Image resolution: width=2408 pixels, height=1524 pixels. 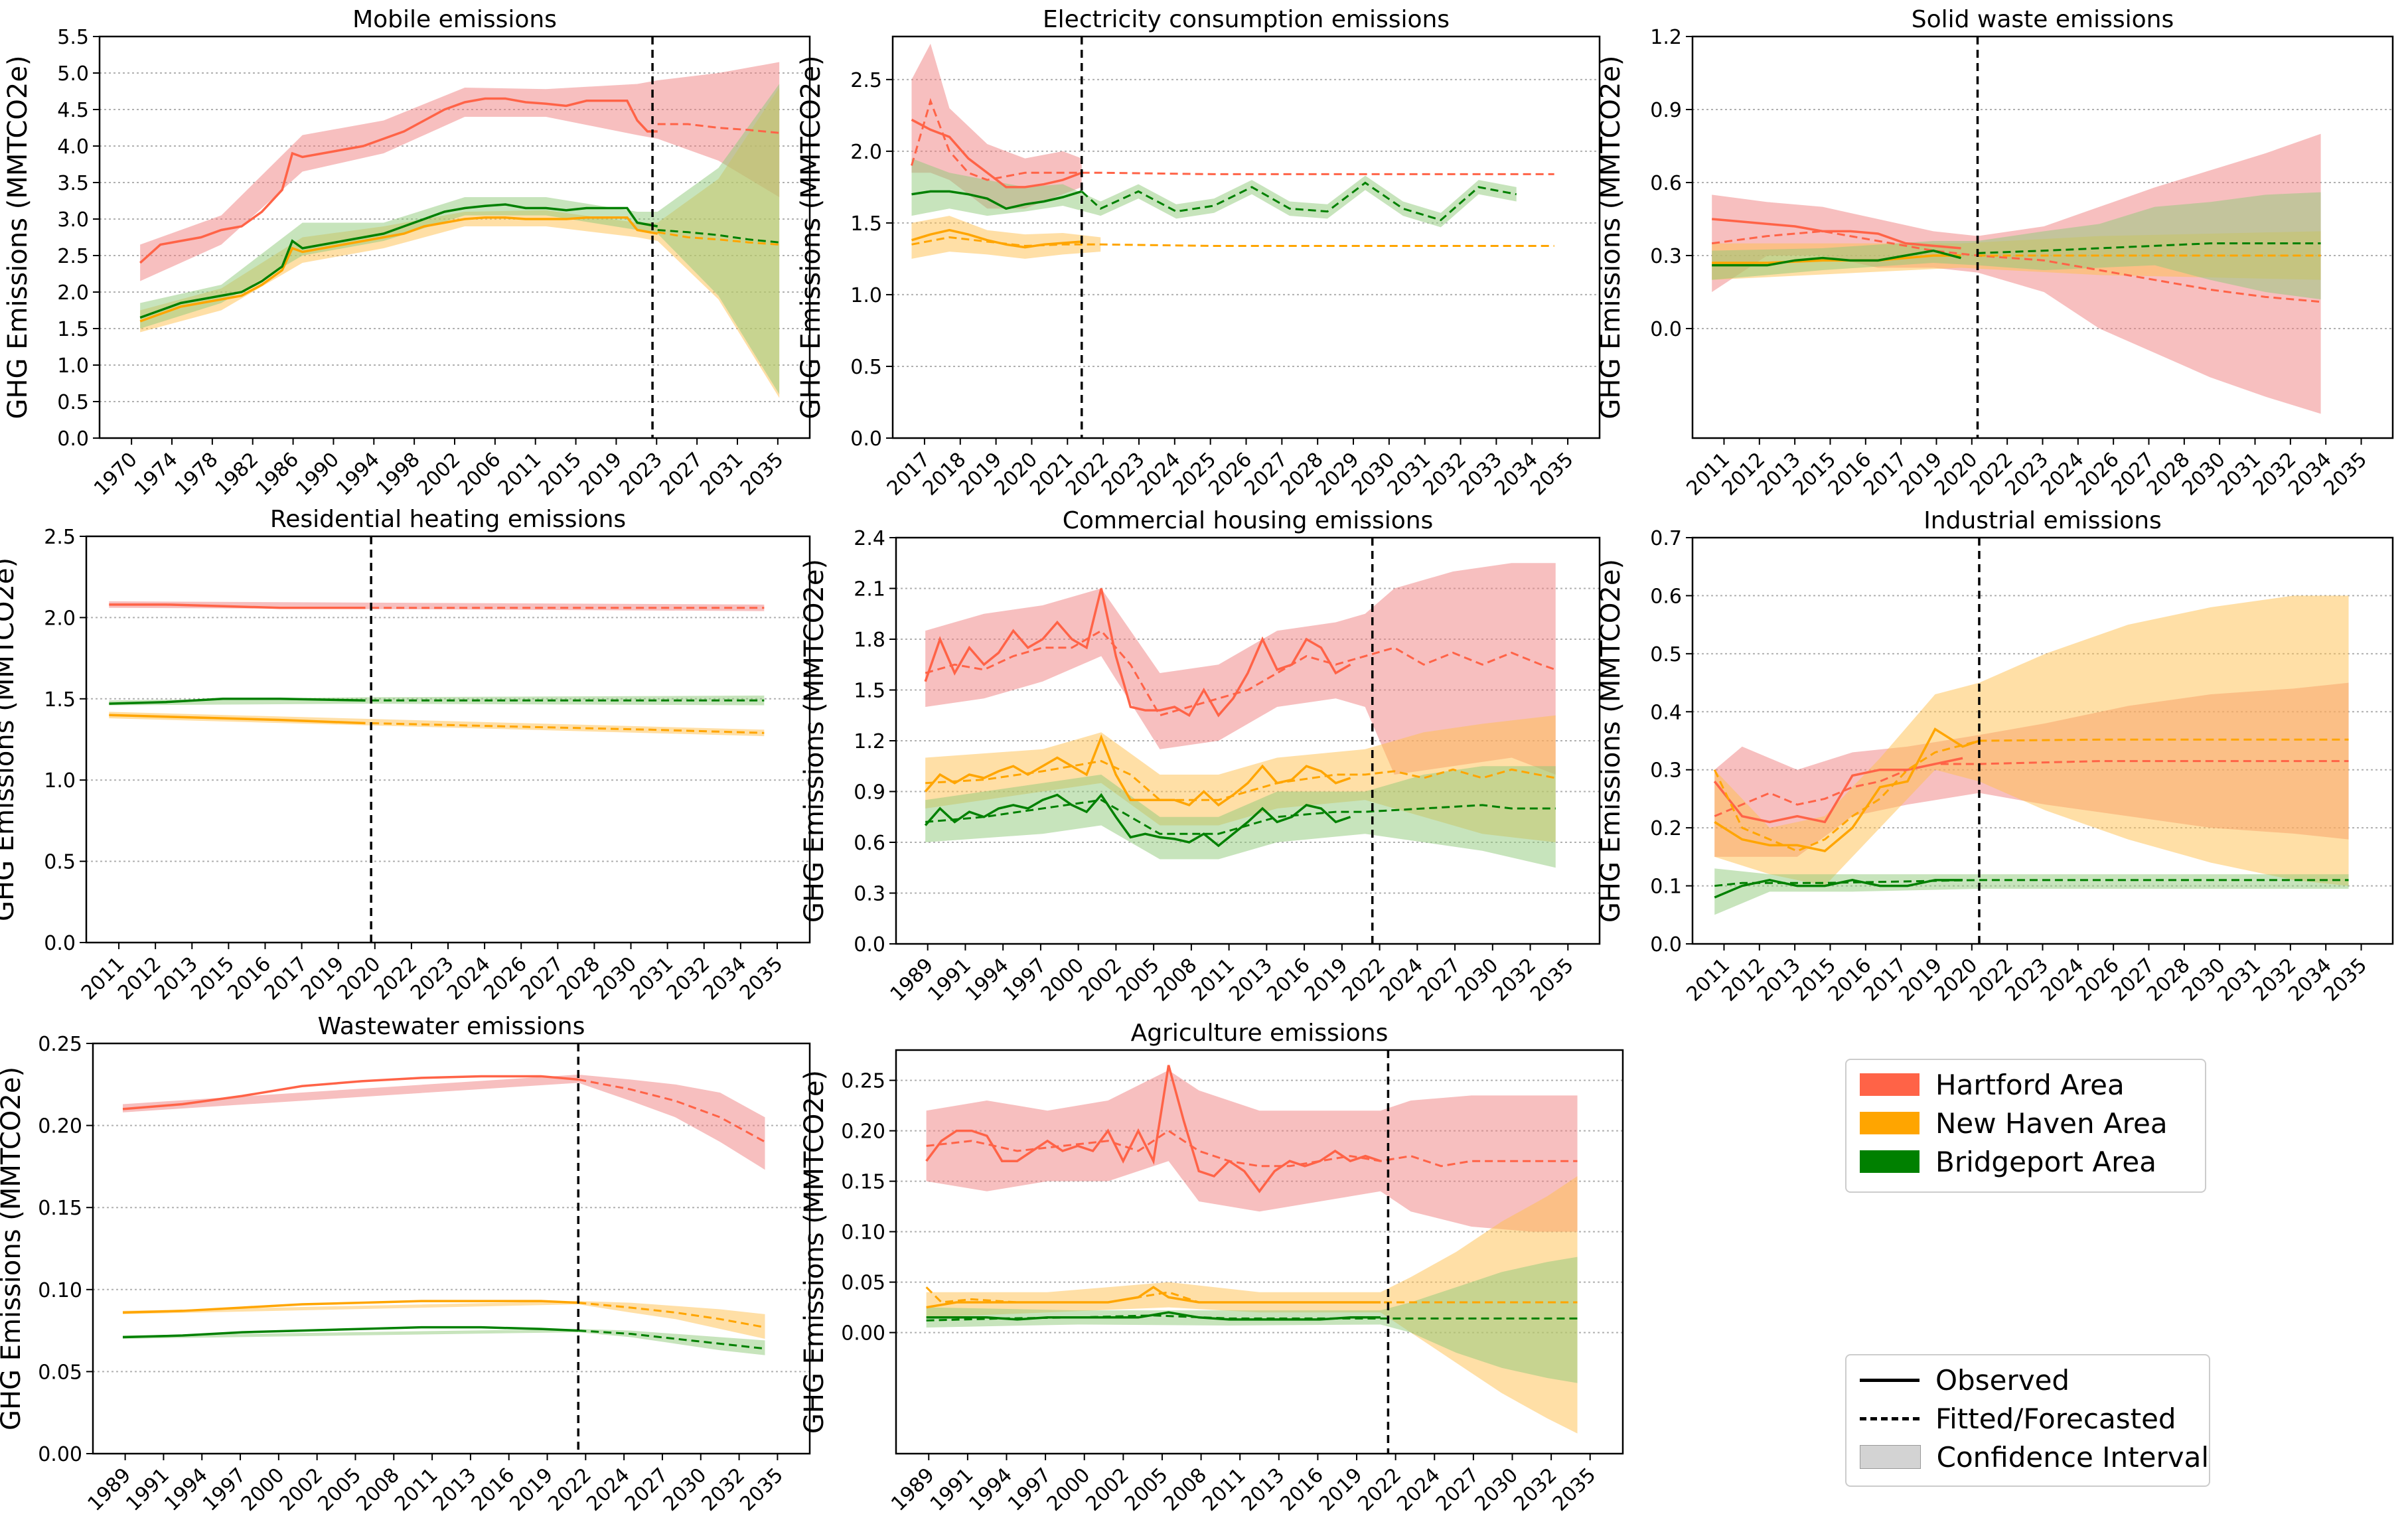 I want to click on legend-label-ci: Confidence Interval, so click(x=2072, y=1457).